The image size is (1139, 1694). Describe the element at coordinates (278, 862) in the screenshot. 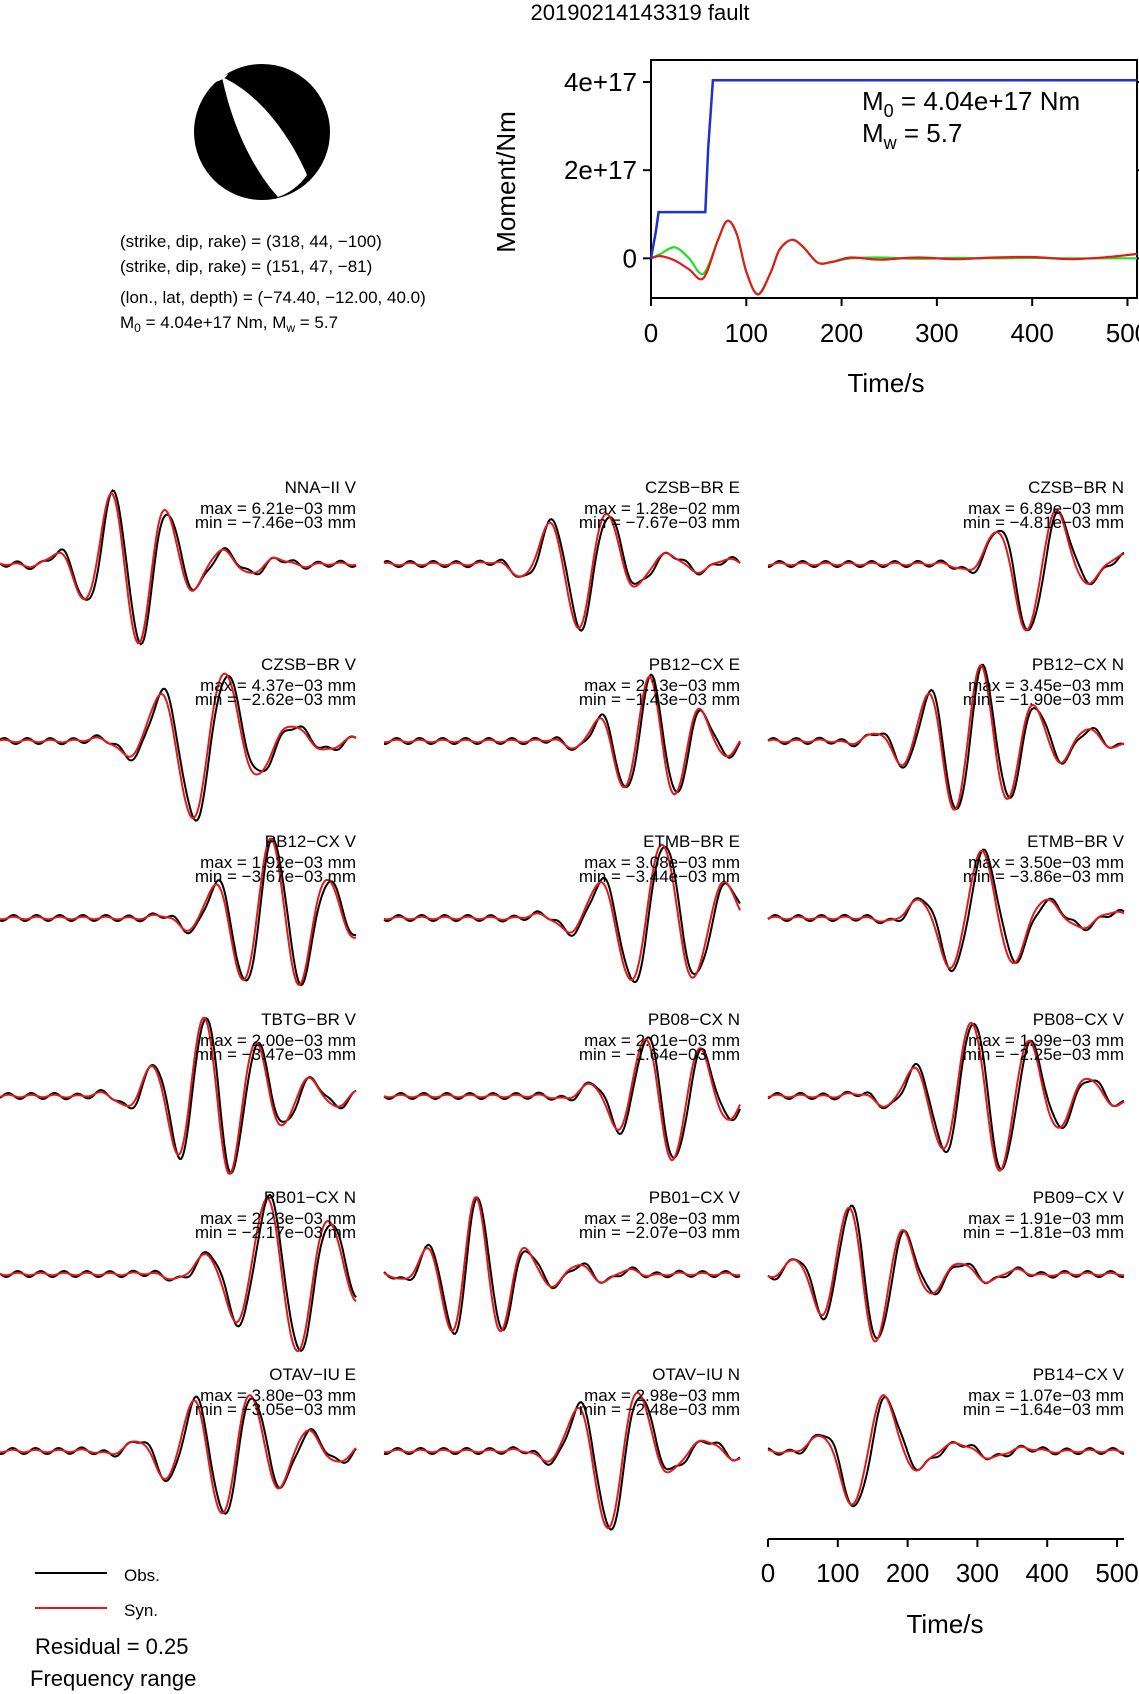

I see `waveform-max-label: max = 1.92e−03 mm` at that location.